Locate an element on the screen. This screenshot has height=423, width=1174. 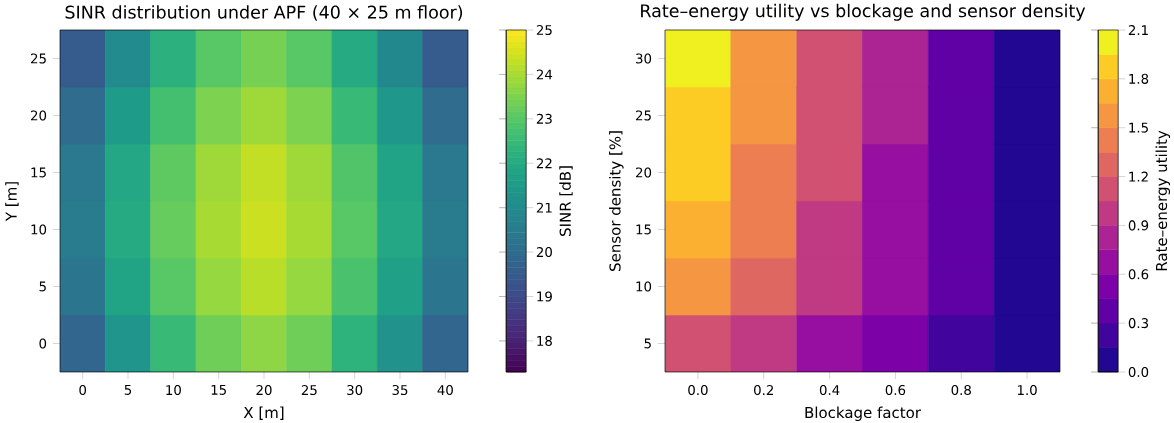
color-bar-title: SINR [dB] is located at coordinates (566, 201).